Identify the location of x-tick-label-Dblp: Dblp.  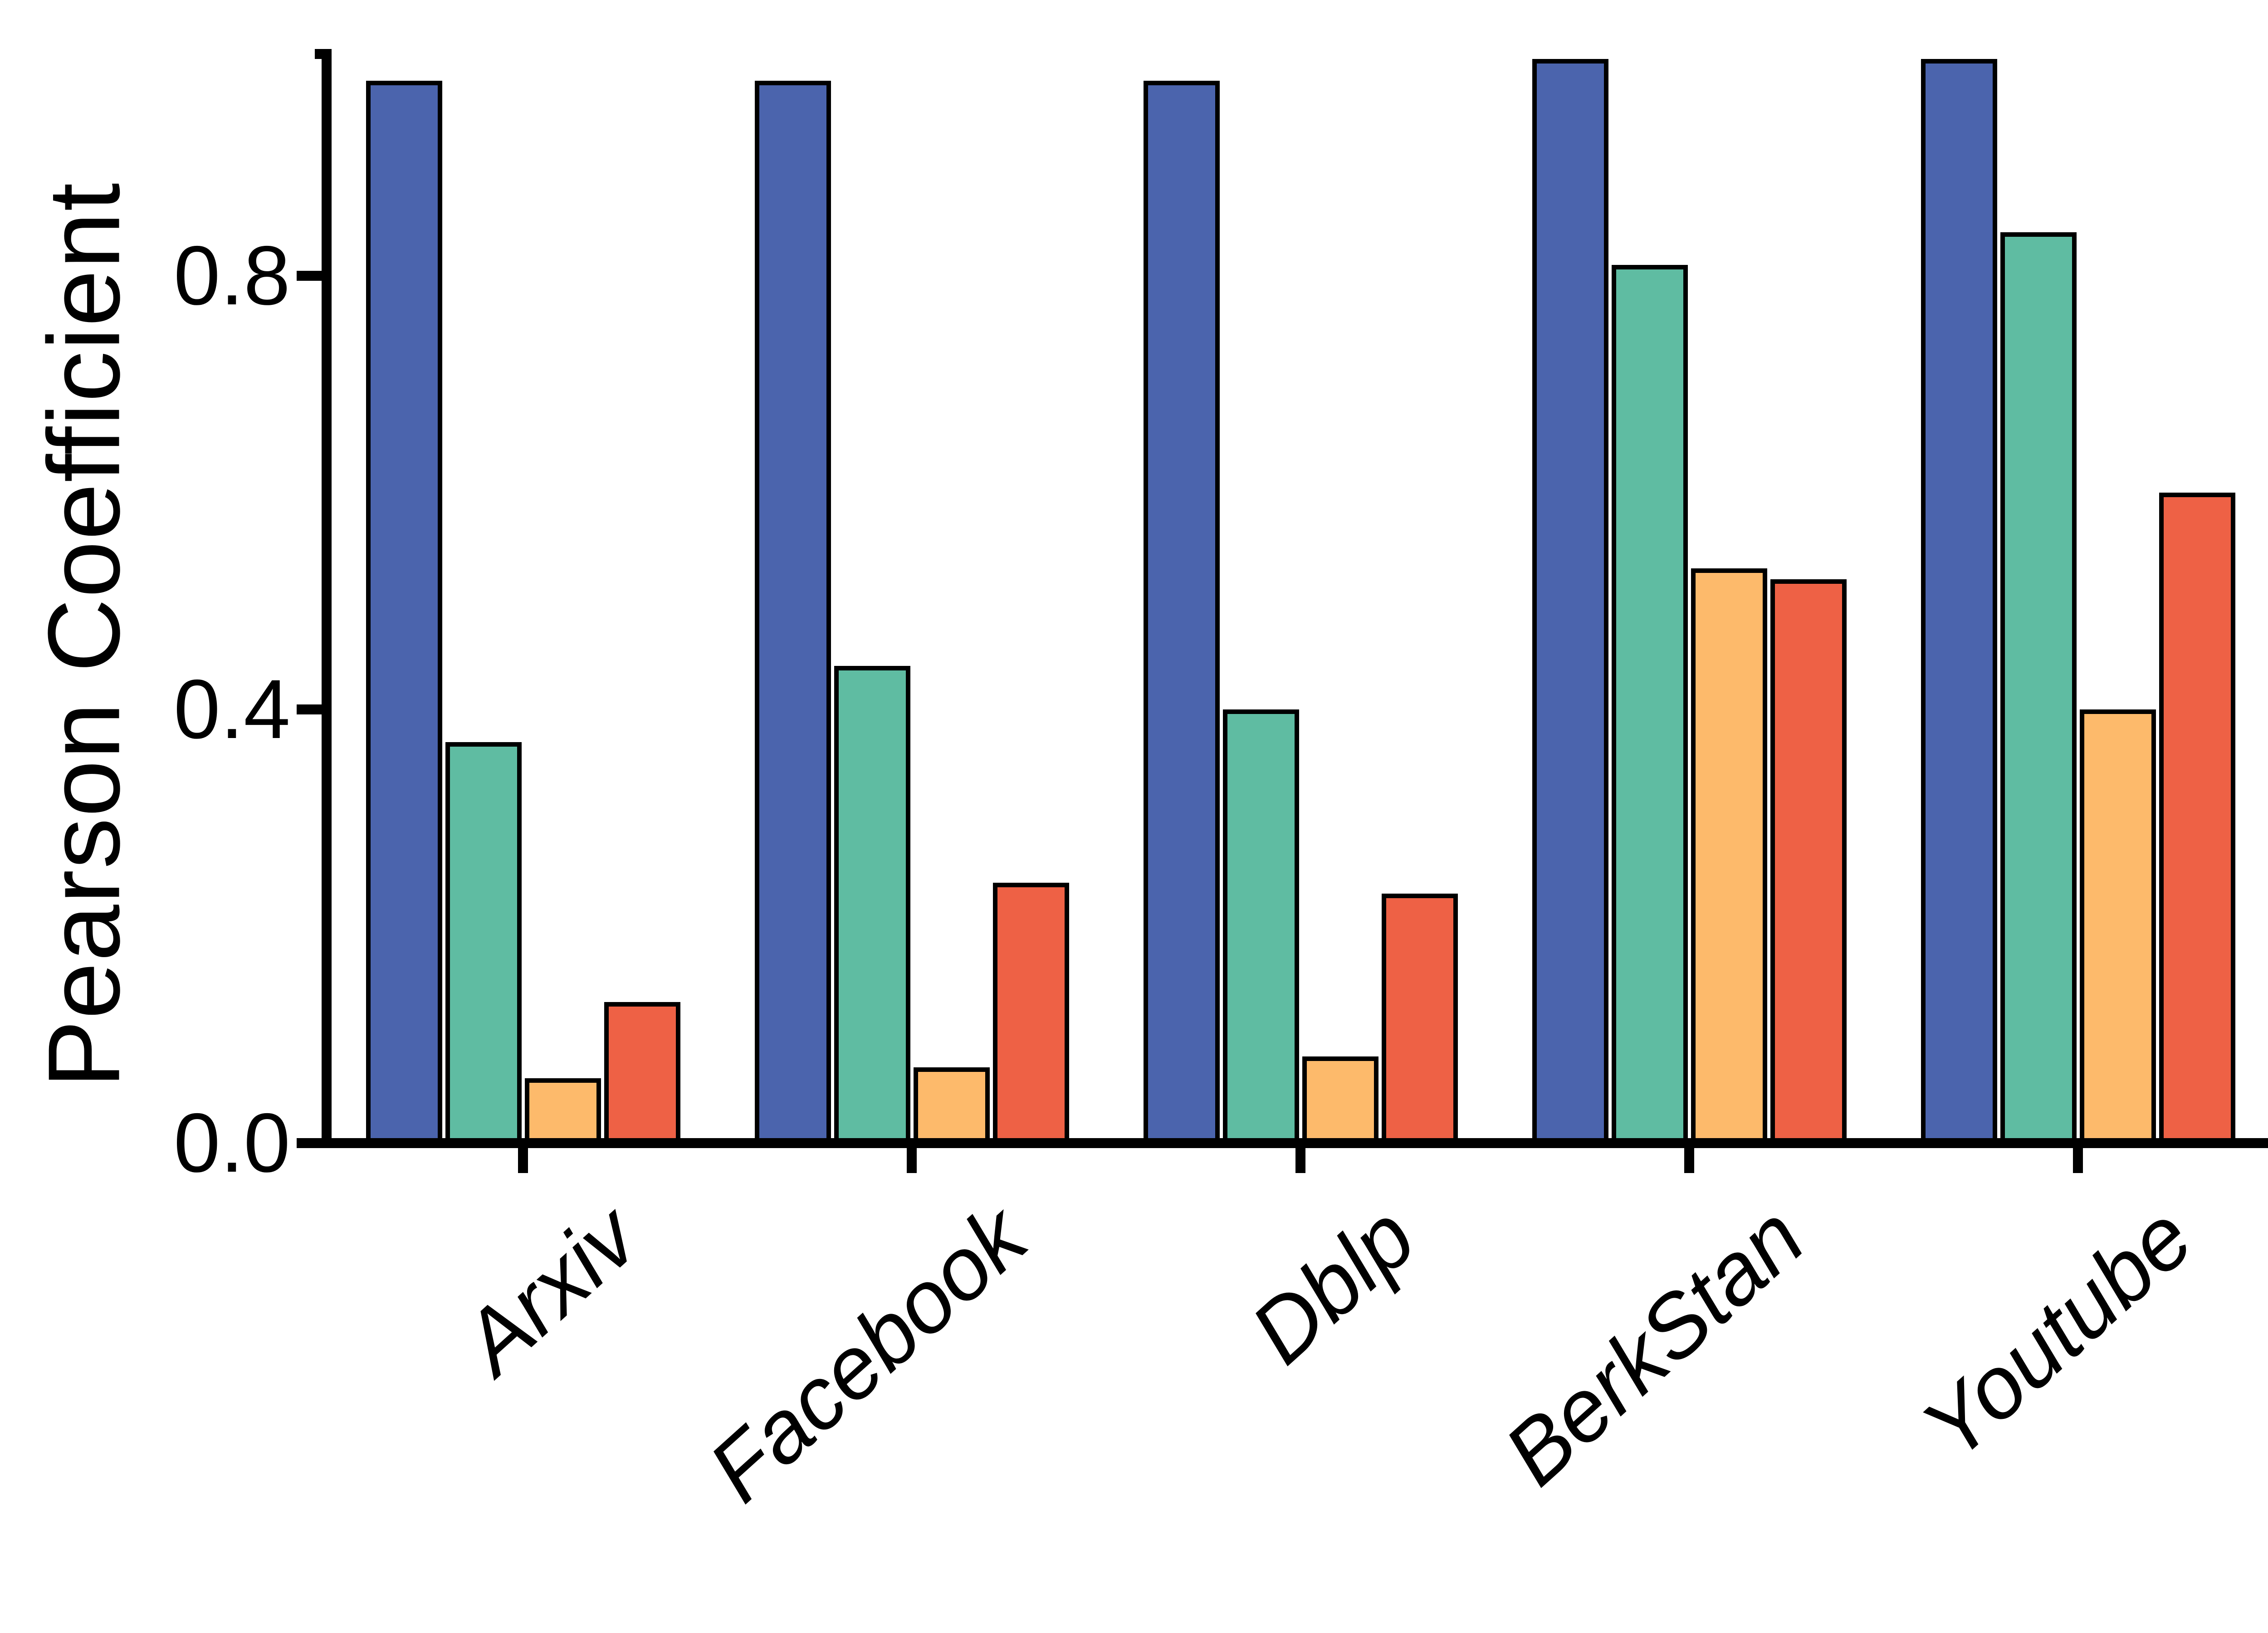
(1333, 1285).